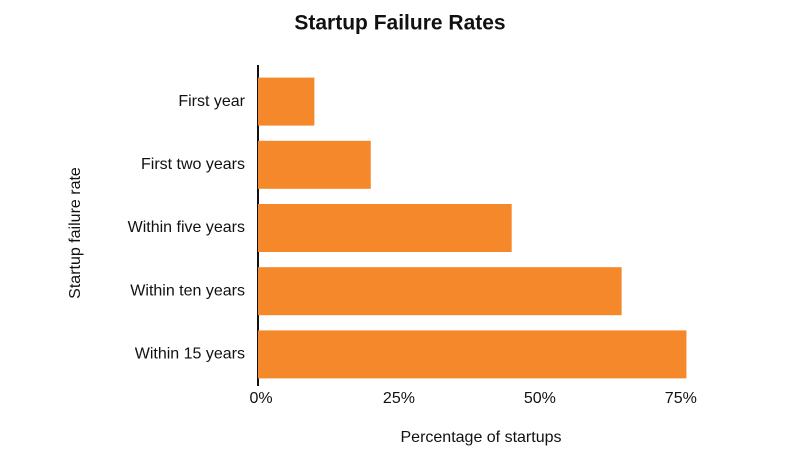 The image size is (800, 473). I want to click on x-tick-label: 50%, so click(540, 398).